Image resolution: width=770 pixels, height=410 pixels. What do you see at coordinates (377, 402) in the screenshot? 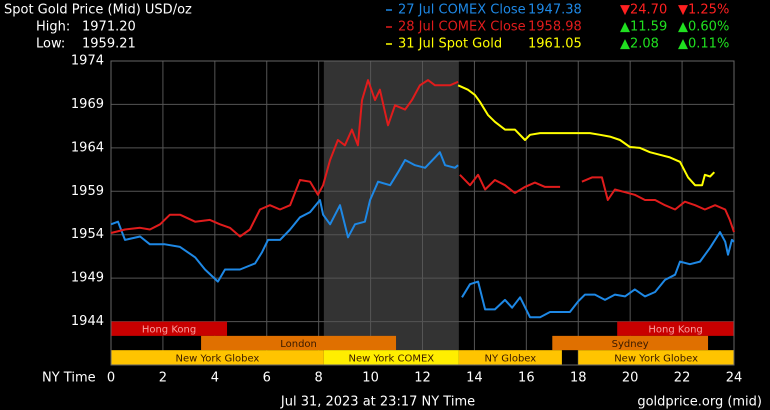
I see `footer: Jul 31, 2023 at 23:17 NY Time` at bounding box center [377, 402].